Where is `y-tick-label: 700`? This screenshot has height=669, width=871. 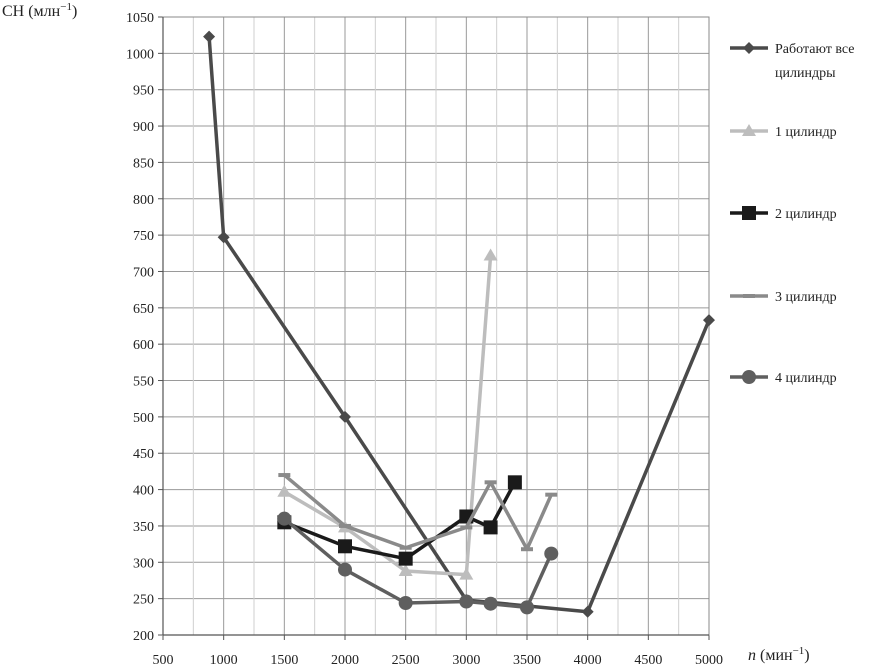 y-tick-label: 700 is located at coordinates (143, 272).